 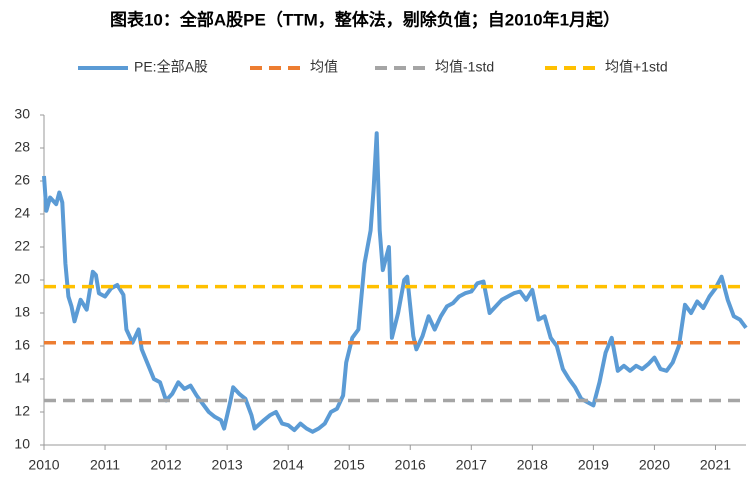 I want to click on x-tick-label: 2013, so click(x=227, y=465).